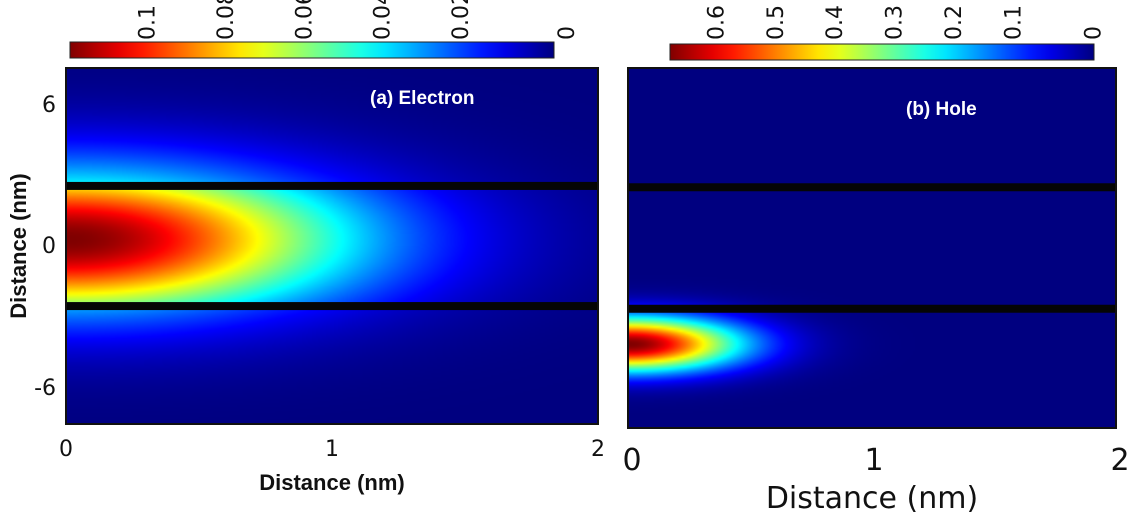  Describe the element at coordinates (226, 20) in the screenshot. I see `colorbar-tick-label: 0.08` at that location.